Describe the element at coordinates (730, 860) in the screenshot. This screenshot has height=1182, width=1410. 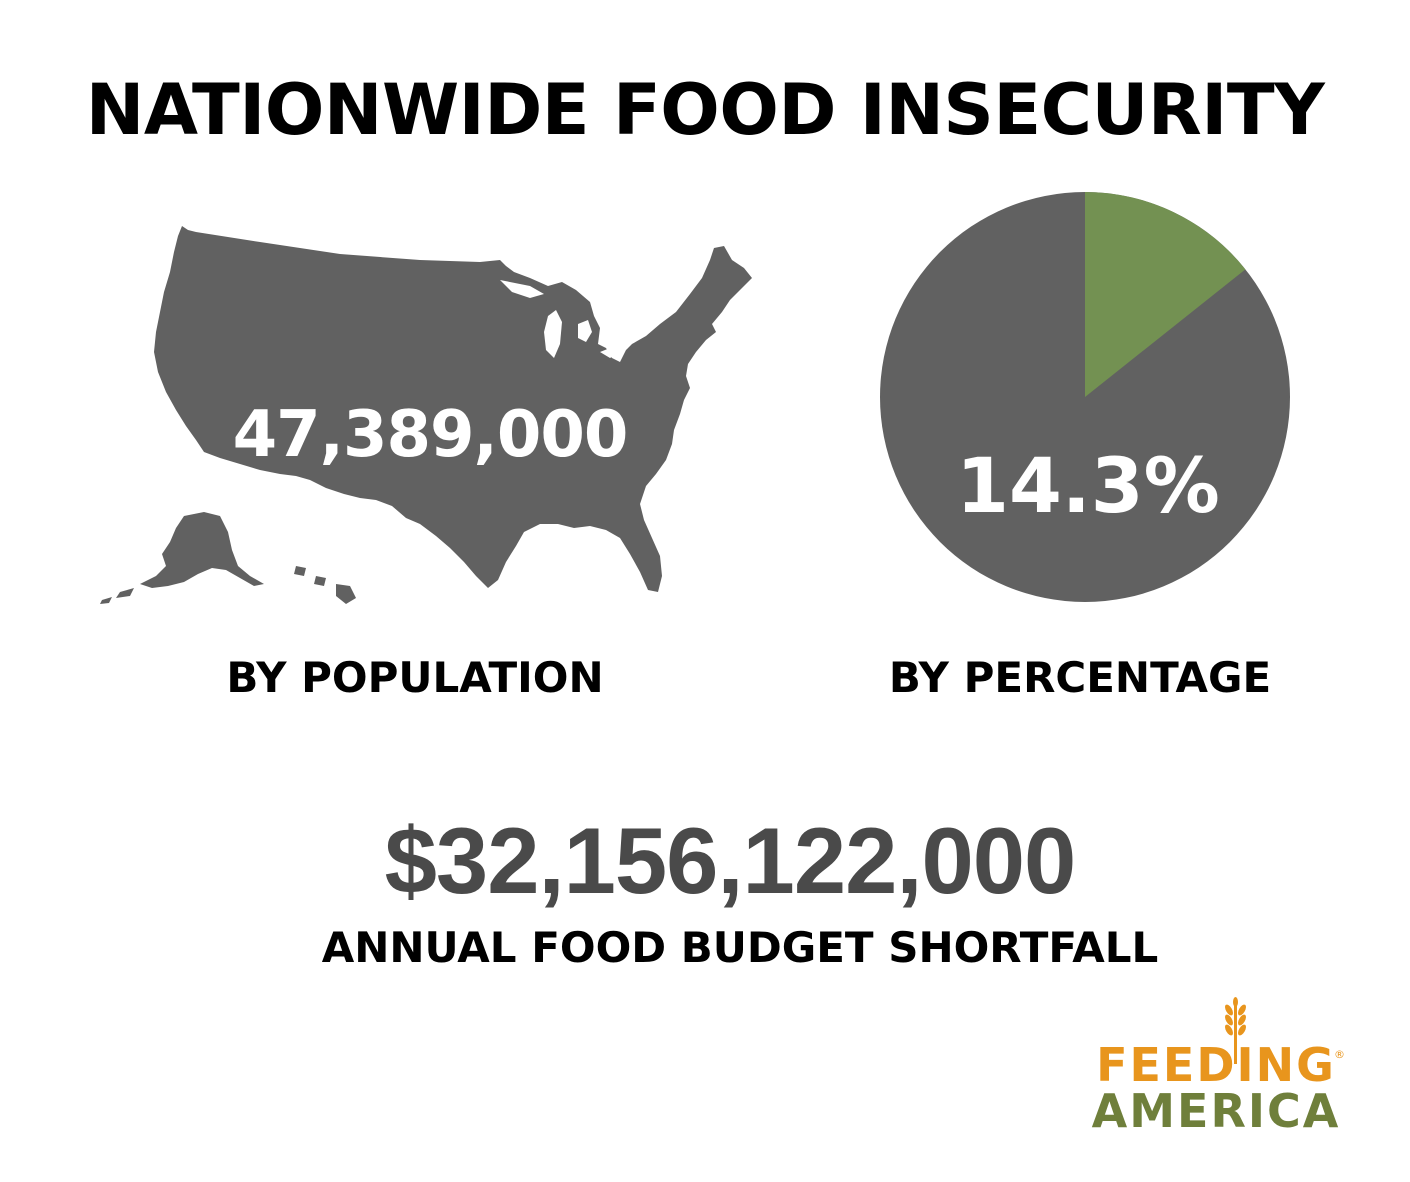
I see `shortfall-value: $32,156,122,000` at that location.